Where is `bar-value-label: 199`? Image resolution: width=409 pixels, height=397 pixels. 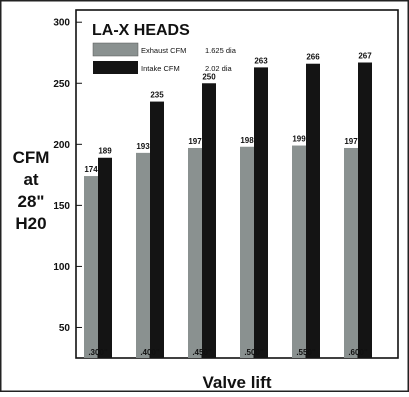
bar-value-label: 199 is located at coordinates (299, 139).